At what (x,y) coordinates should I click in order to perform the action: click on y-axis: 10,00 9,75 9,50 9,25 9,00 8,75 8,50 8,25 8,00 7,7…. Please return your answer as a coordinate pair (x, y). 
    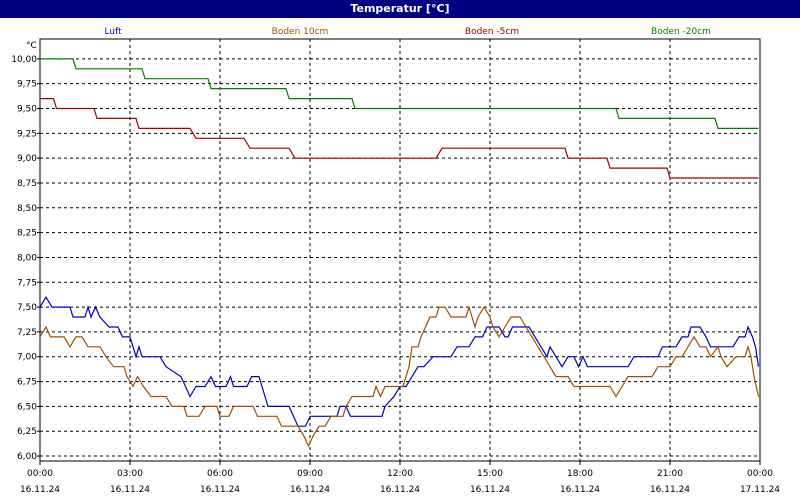
    Looking at the image, I should click on (25, 251).